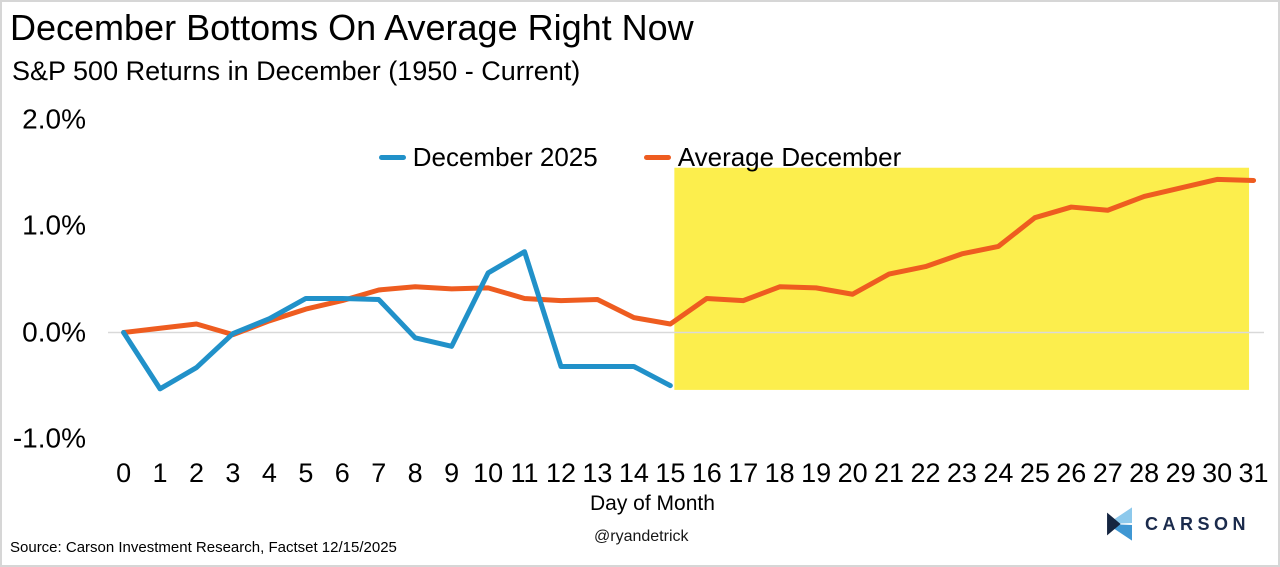 The image size is (1280, 567). I want to click on x-tick-label: 10, so click(488, 473).